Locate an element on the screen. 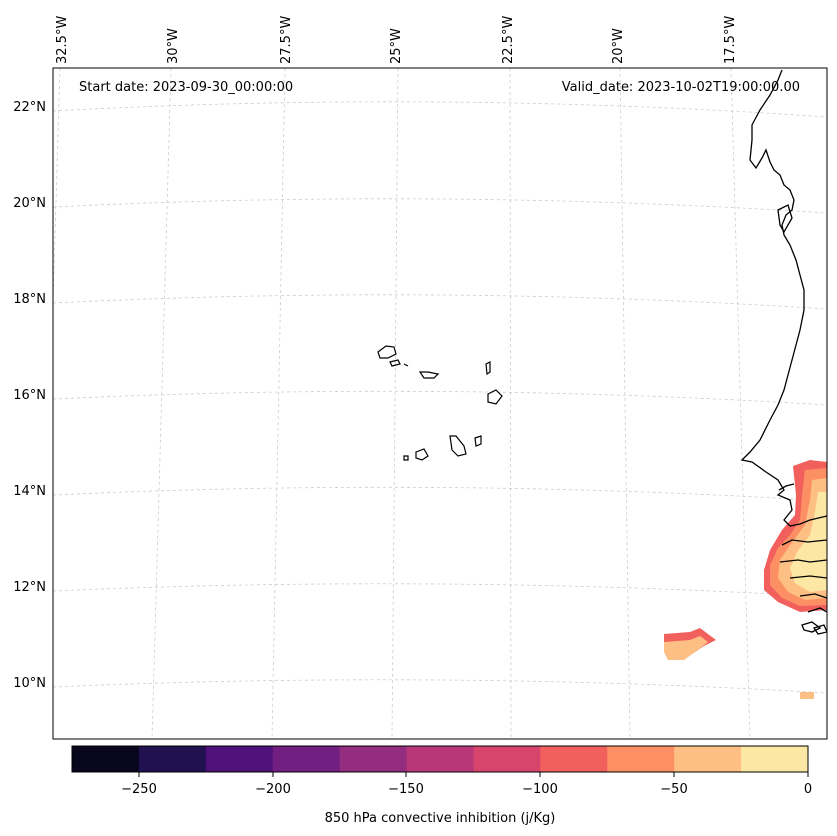 The height and width of the screenshot is (836, 837). colorbar-tick-label: −250 is located at coordinates (139, 789).